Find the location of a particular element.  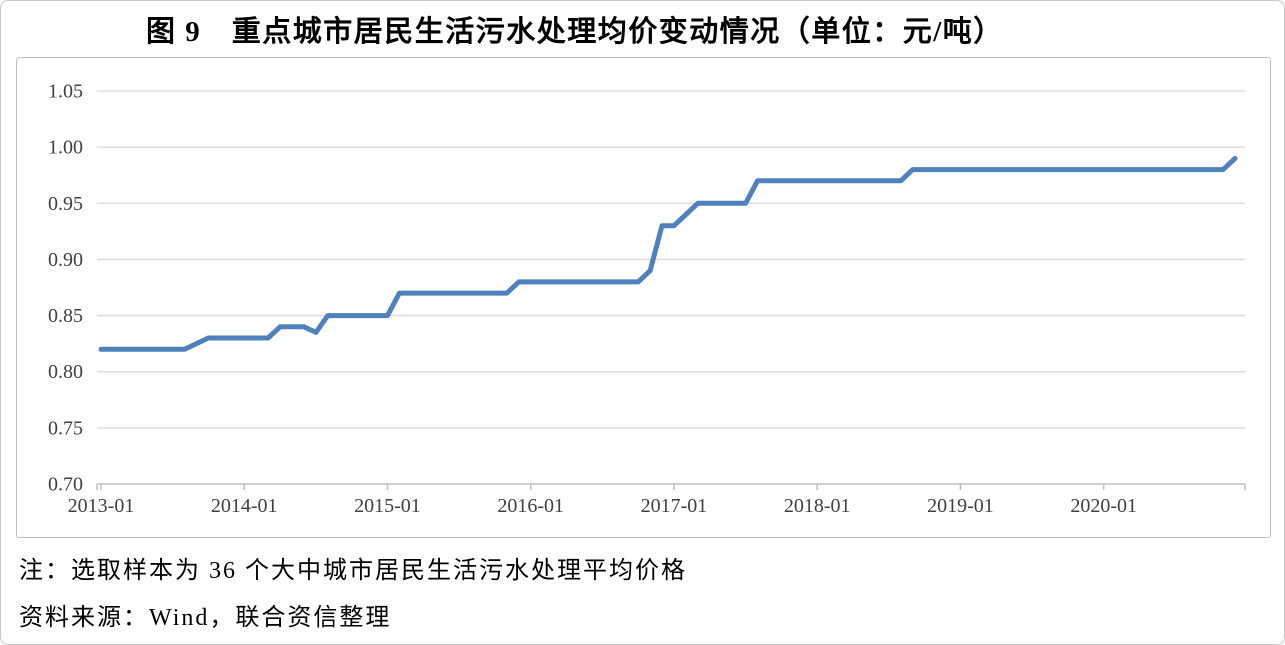

x-tick-label: 2014-01 is located at coordinates (244, 506).